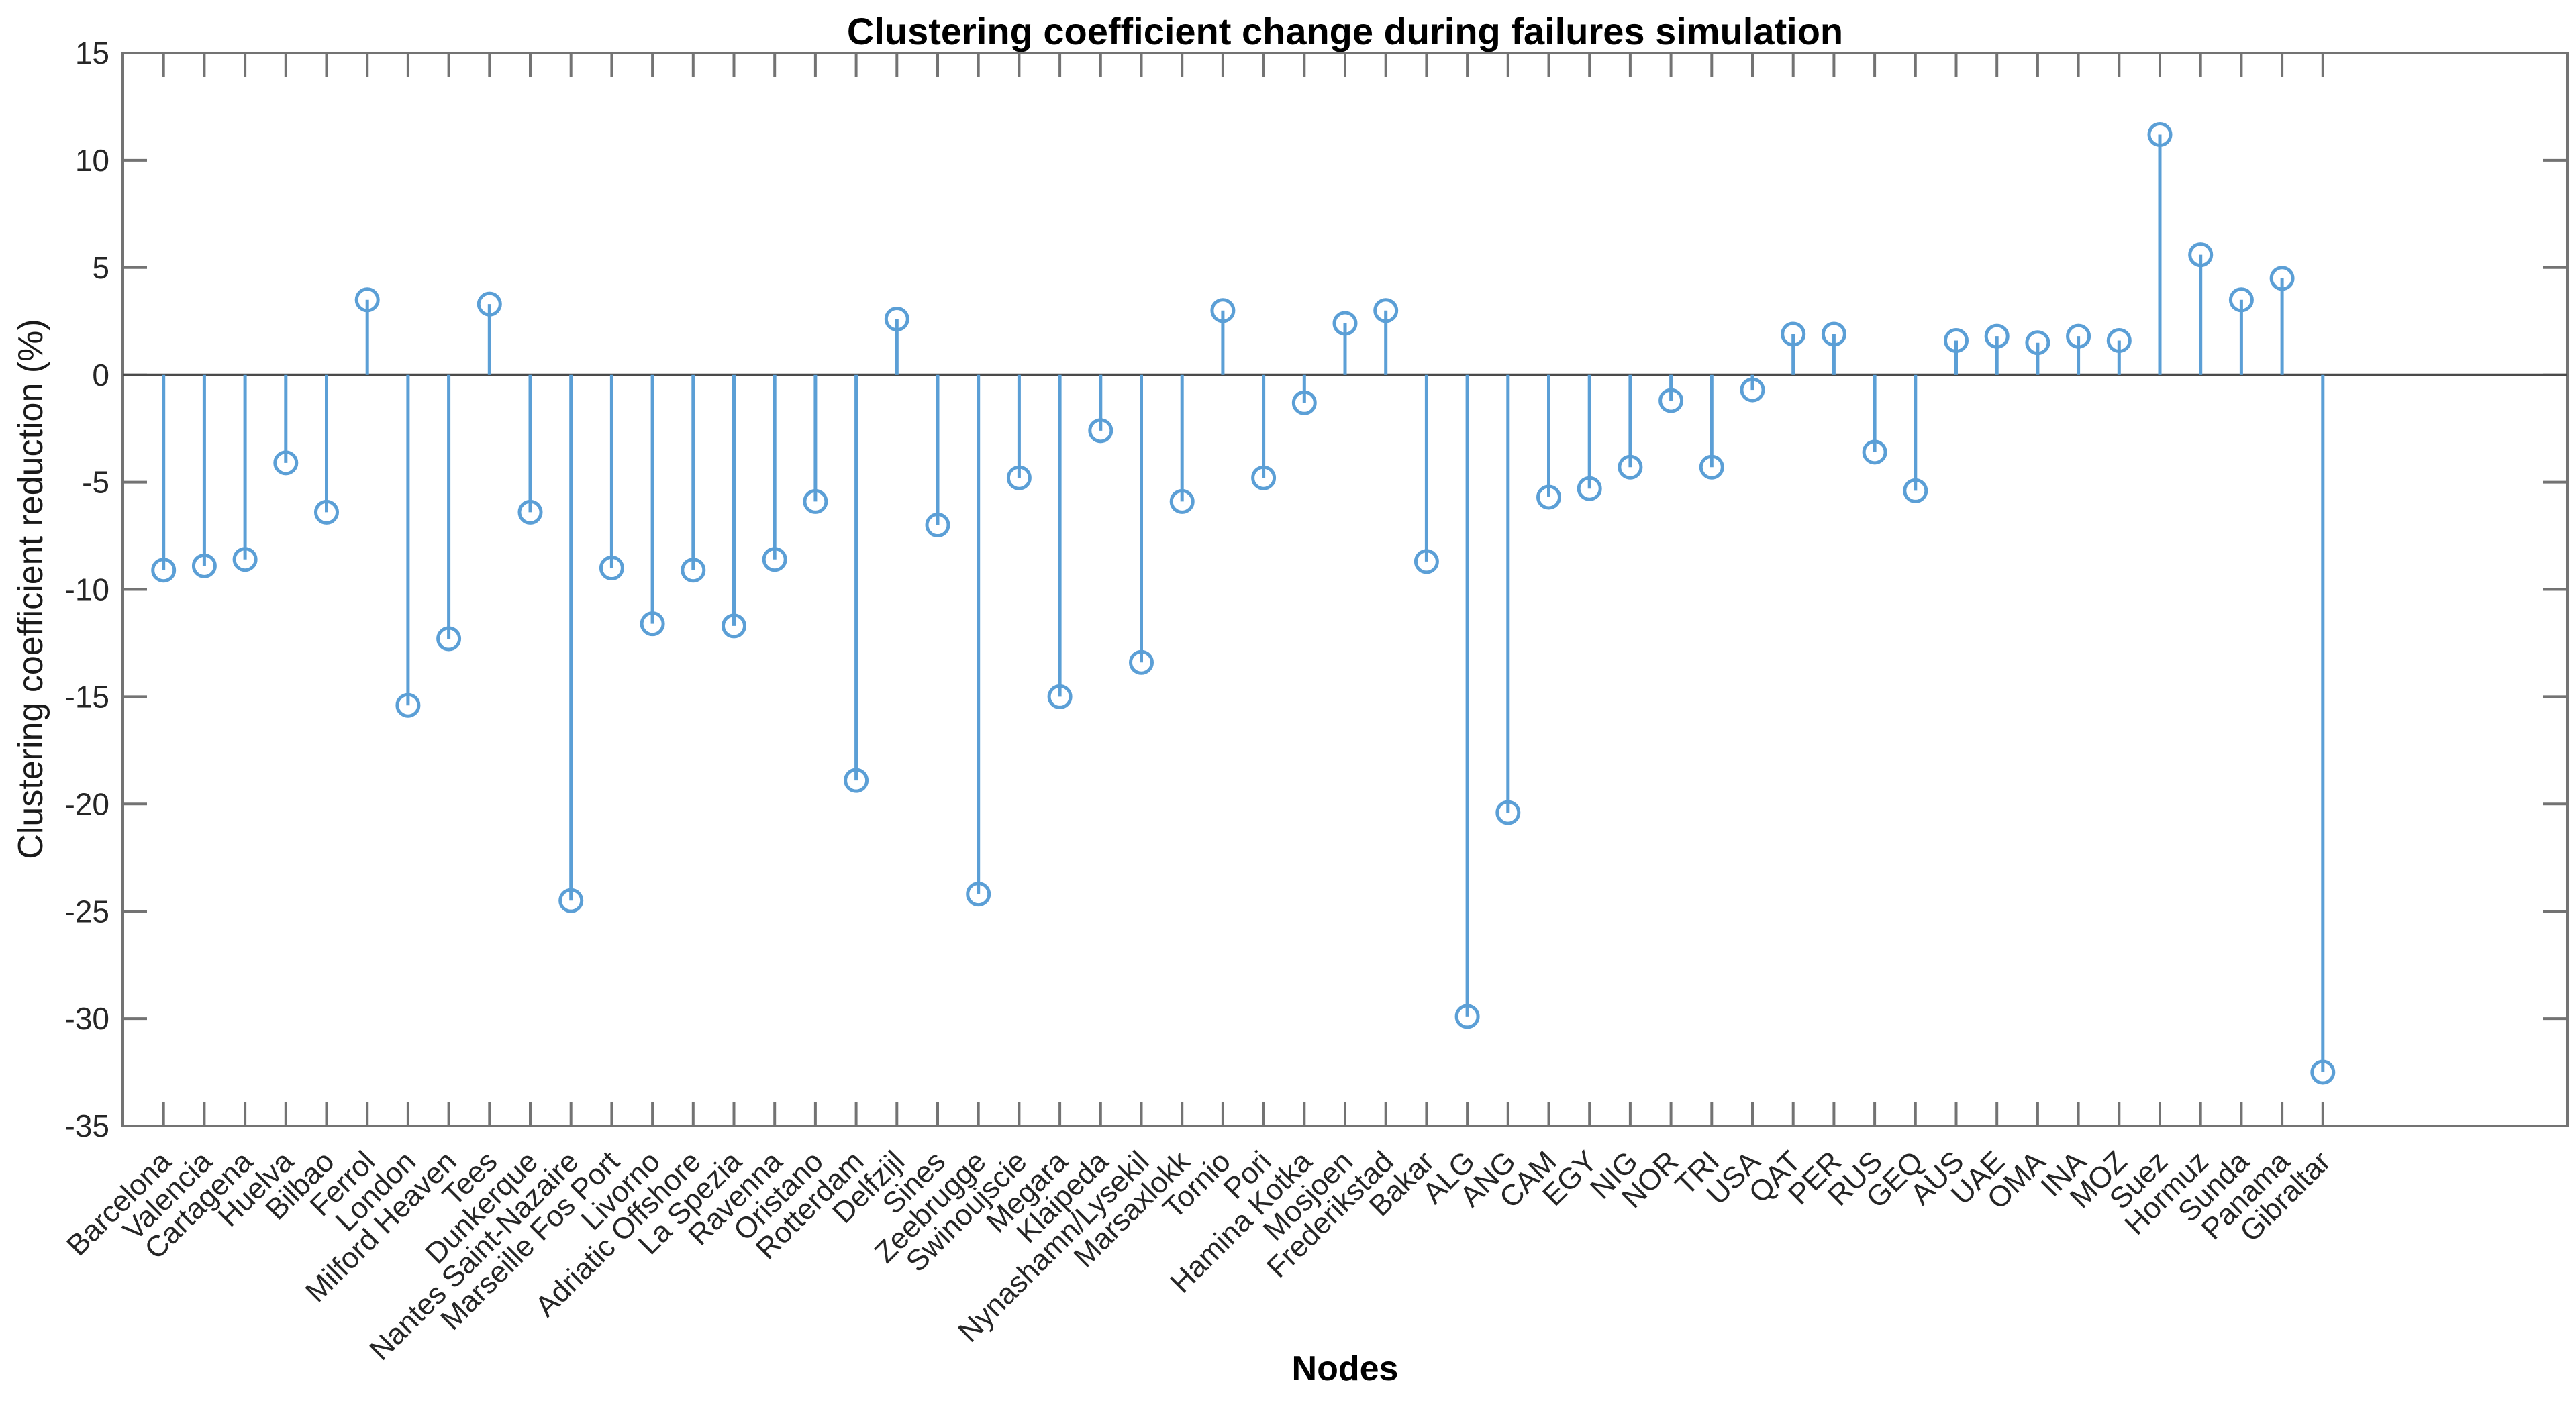  Describe the element at coordinates (87, 1125) in the screenshot. I see `y-tick-label: -35` at that location.